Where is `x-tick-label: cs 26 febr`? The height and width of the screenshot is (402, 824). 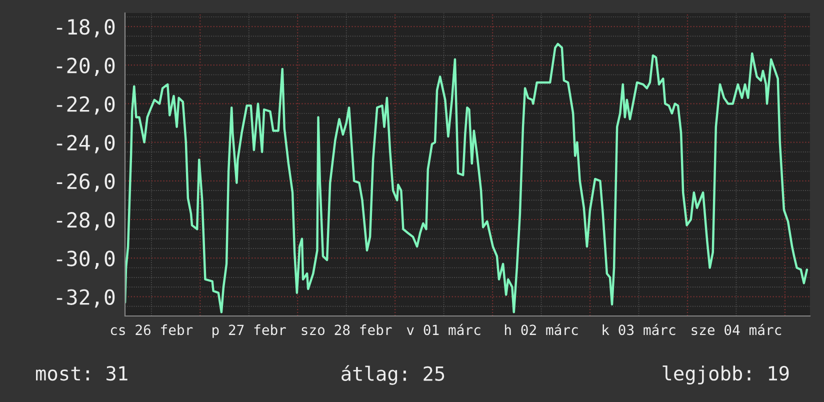 x-tick-label: cs 26 febr is located at coordinates (151, 330).